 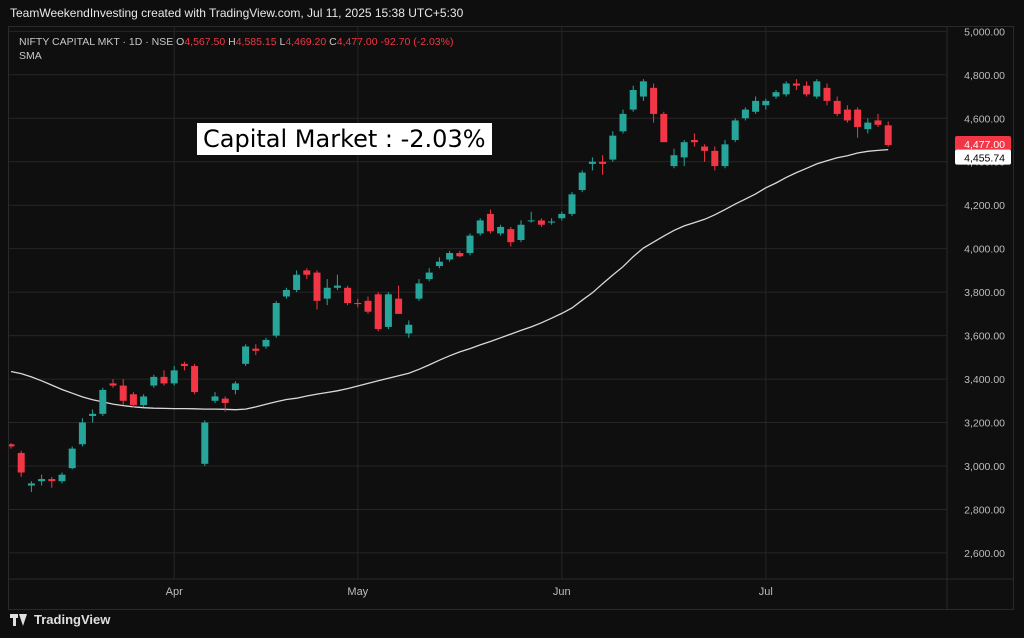 What do you see at coordinates (357, 42) in the screenshot?
I see `legend-close: 4,477.00` at bounding box center [357, 42].